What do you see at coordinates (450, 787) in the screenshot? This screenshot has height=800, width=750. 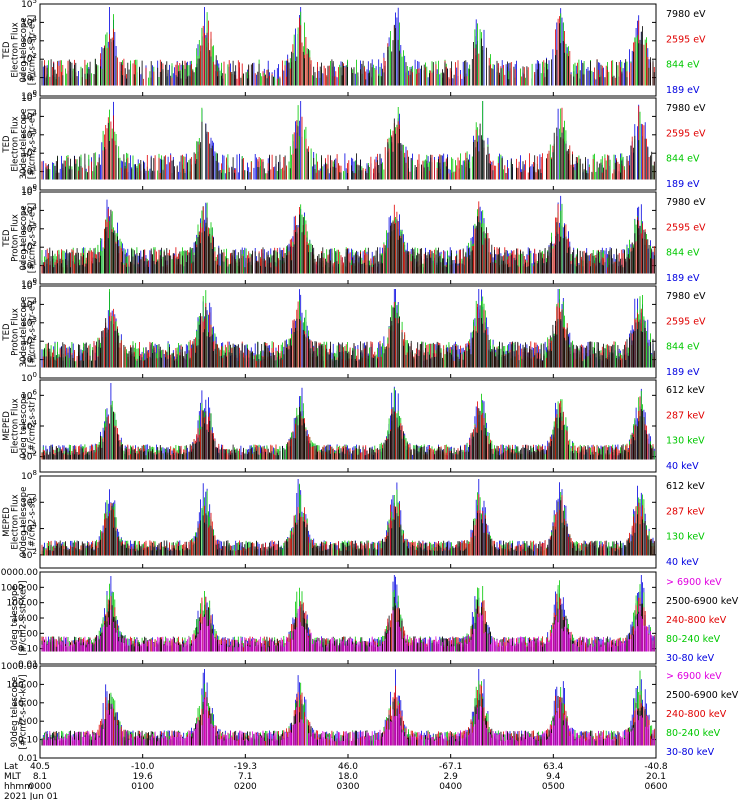 I see `xtick-hhmm: 0400` at bounding box center [450, 787].